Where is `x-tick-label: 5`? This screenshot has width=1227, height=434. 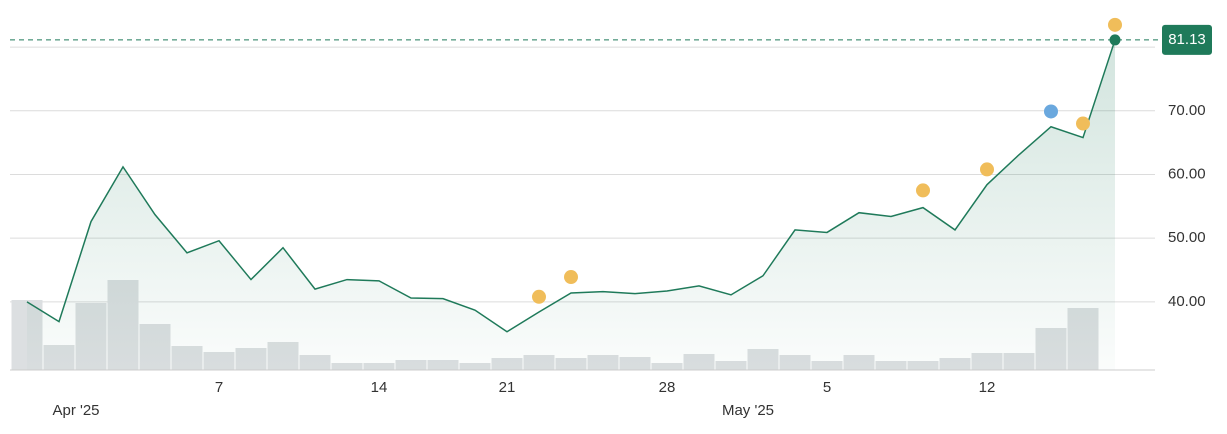 x-tick-label: 5 is located at coordinates (827, 387).